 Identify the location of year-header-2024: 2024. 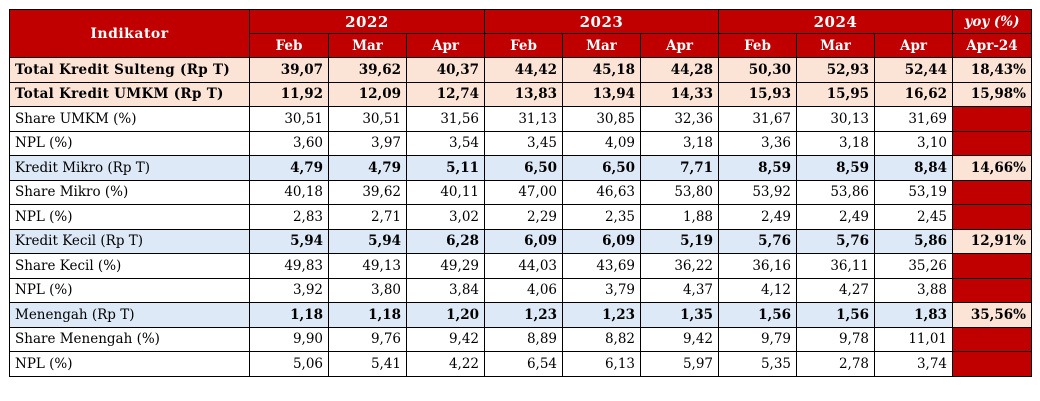
(835, 21).